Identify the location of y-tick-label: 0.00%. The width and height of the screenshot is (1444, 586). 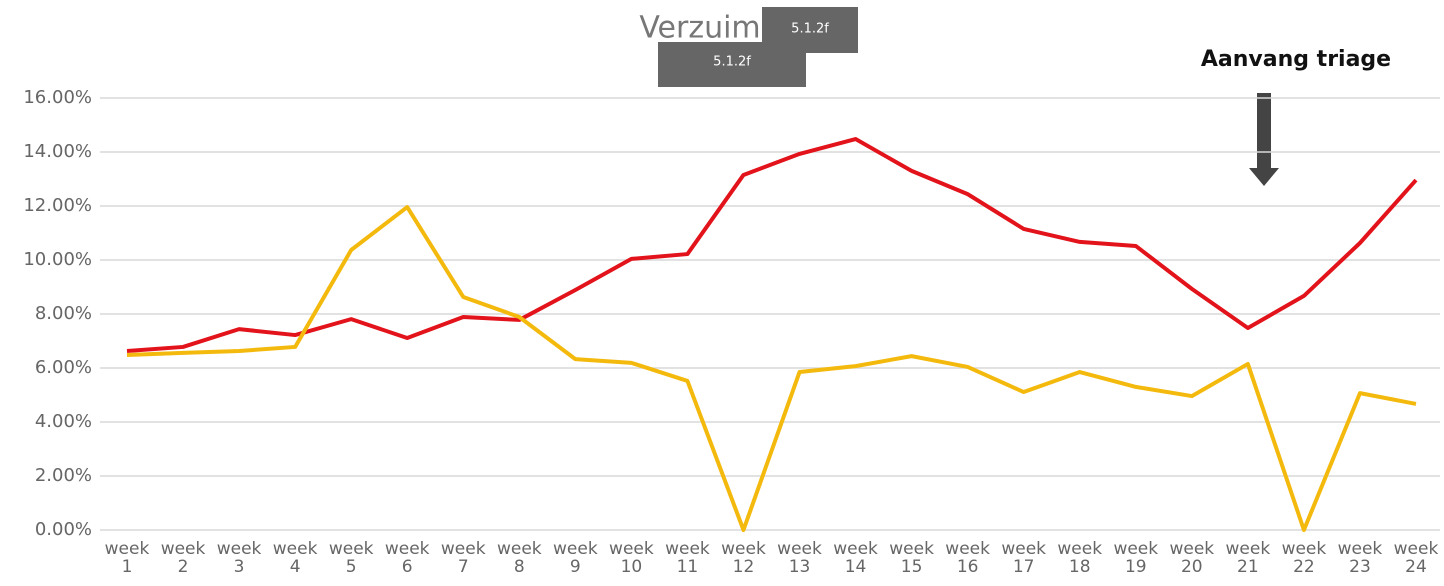
(63, 529).